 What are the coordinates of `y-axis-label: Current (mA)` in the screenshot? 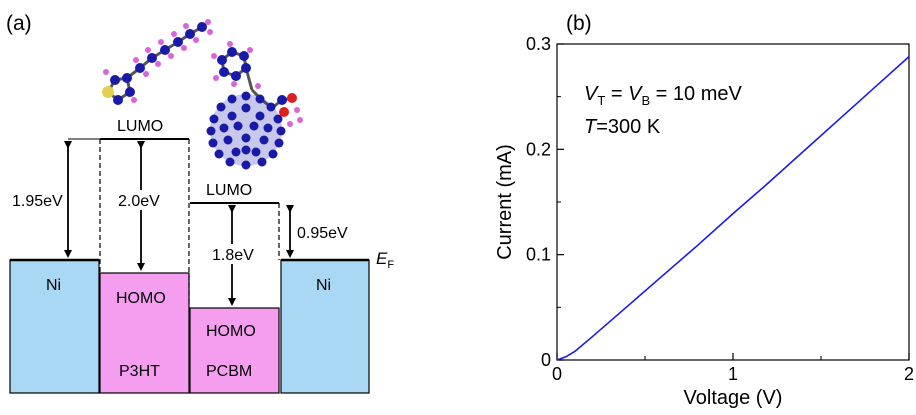 It's located at (505, 202).